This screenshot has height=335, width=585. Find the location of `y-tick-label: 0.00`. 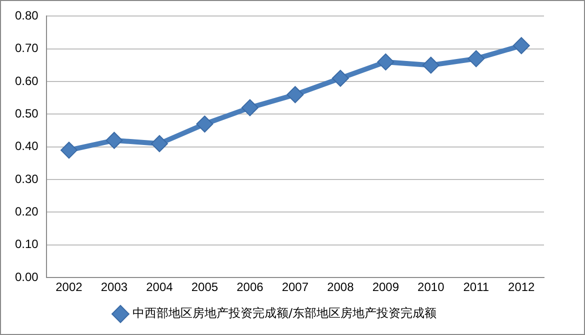

y-tick-label: 0.00 is located at coordinates (26, 277).